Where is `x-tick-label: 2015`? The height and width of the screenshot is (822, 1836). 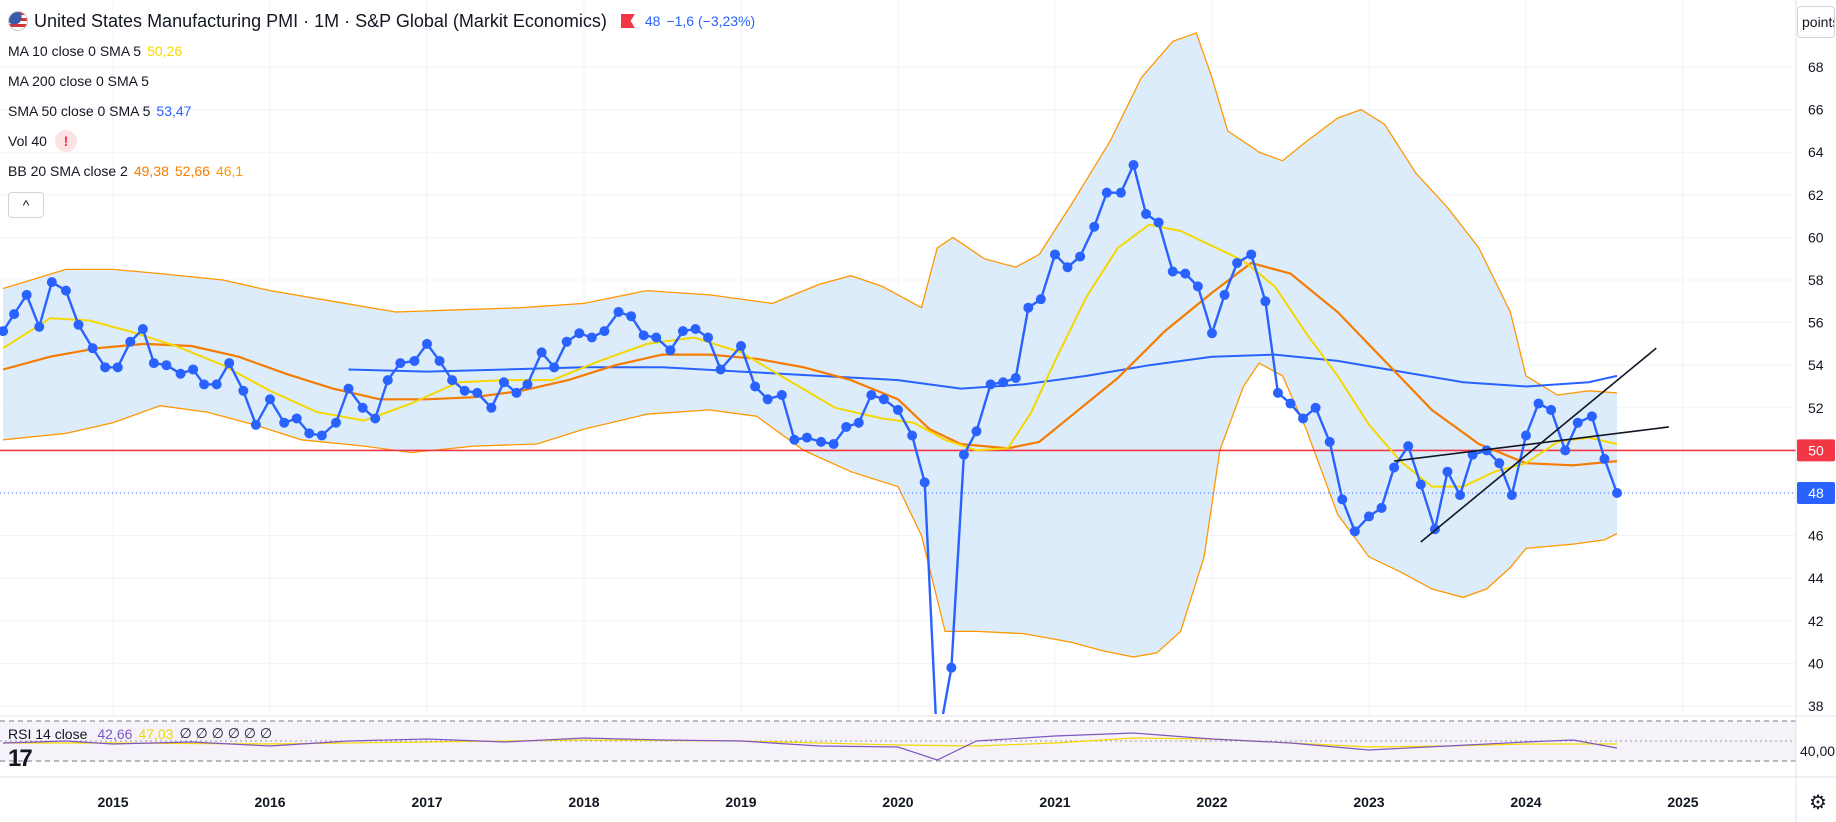
x-tick-label: 2015 is located at coordinates (112, 802).